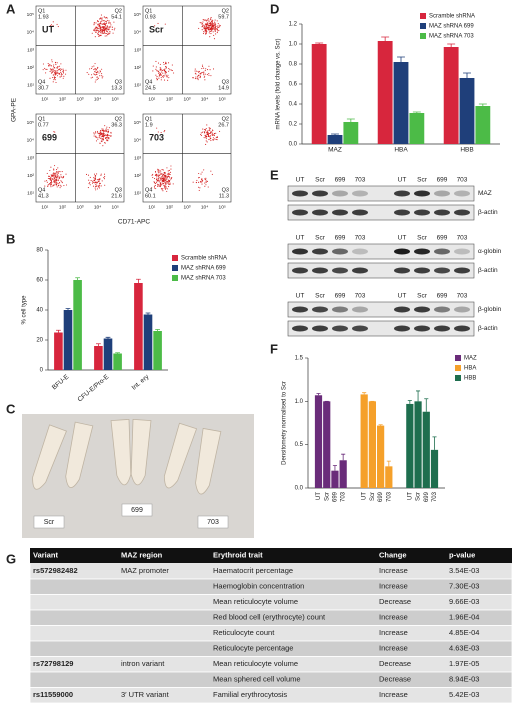 The image size is (520, 710). I want to click on x-tick-label: 699, so click(381, 496).